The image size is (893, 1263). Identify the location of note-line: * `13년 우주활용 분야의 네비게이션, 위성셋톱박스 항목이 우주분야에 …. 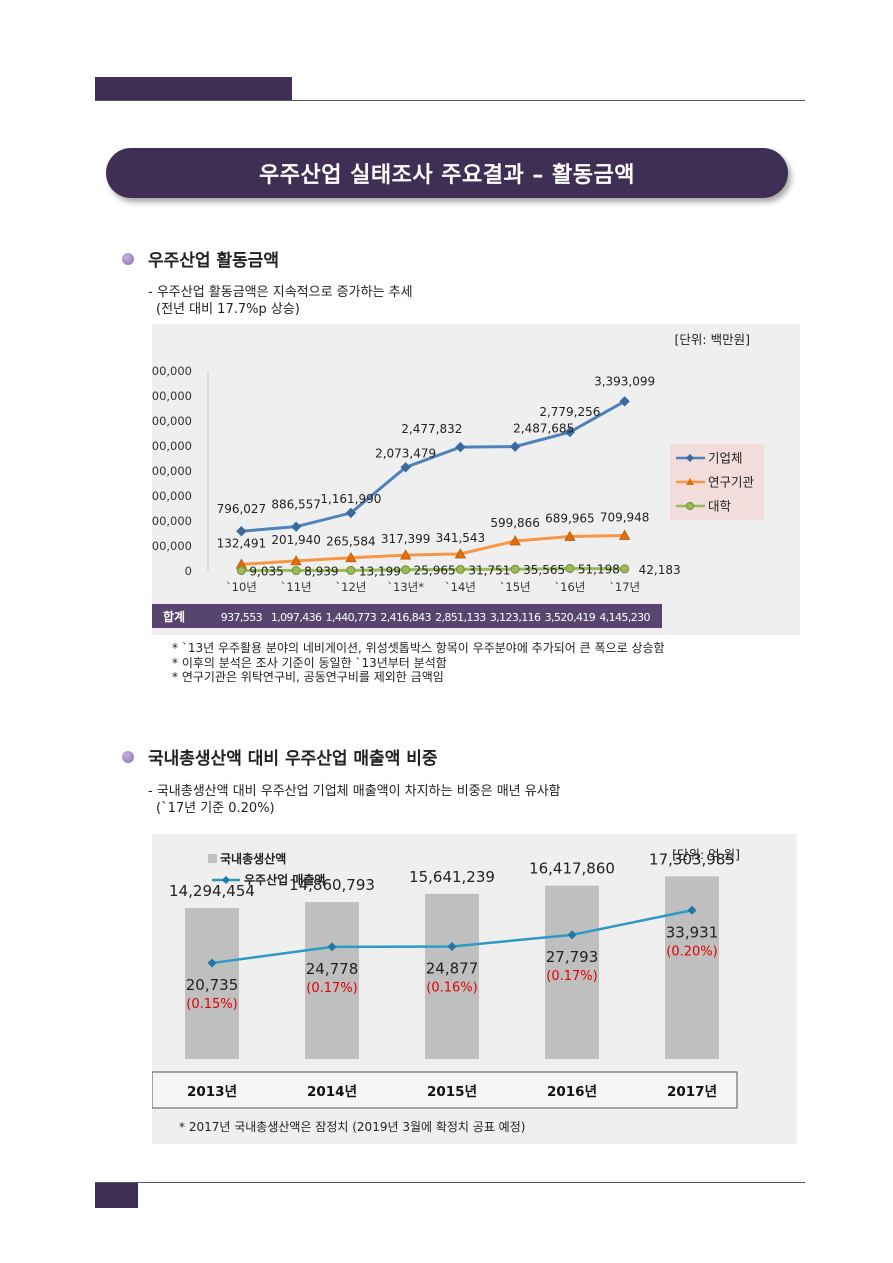
(418, 648).